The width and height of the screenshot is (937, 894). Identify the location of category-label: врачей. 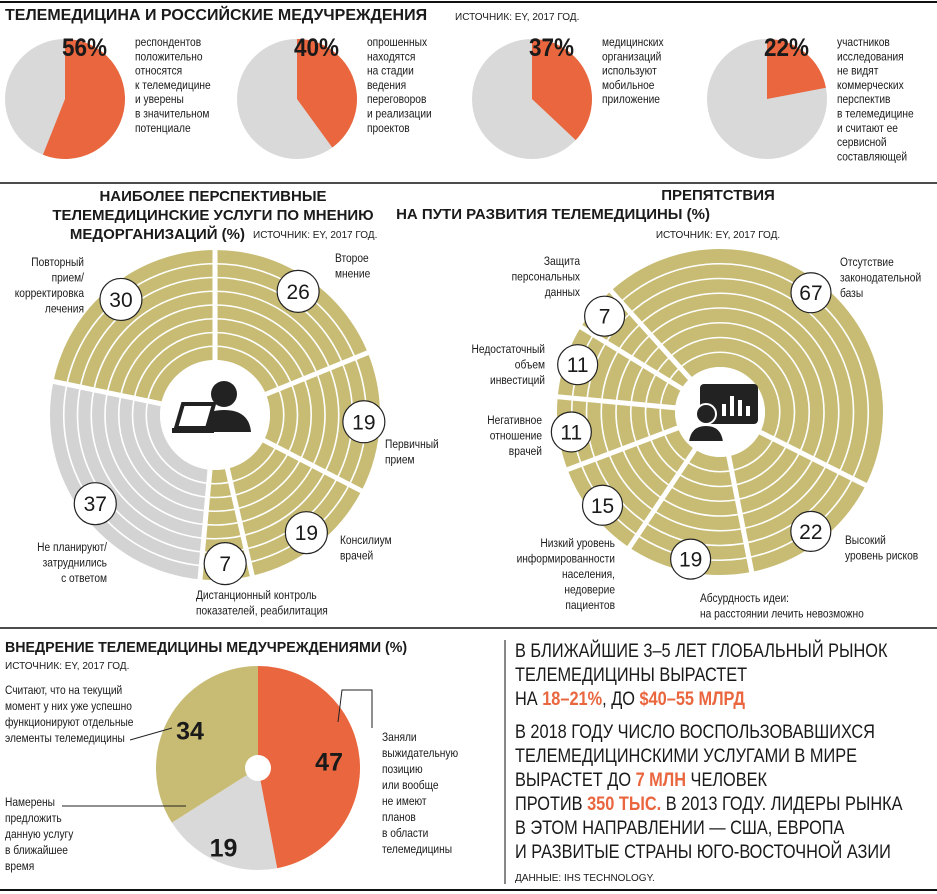
(525, 451).